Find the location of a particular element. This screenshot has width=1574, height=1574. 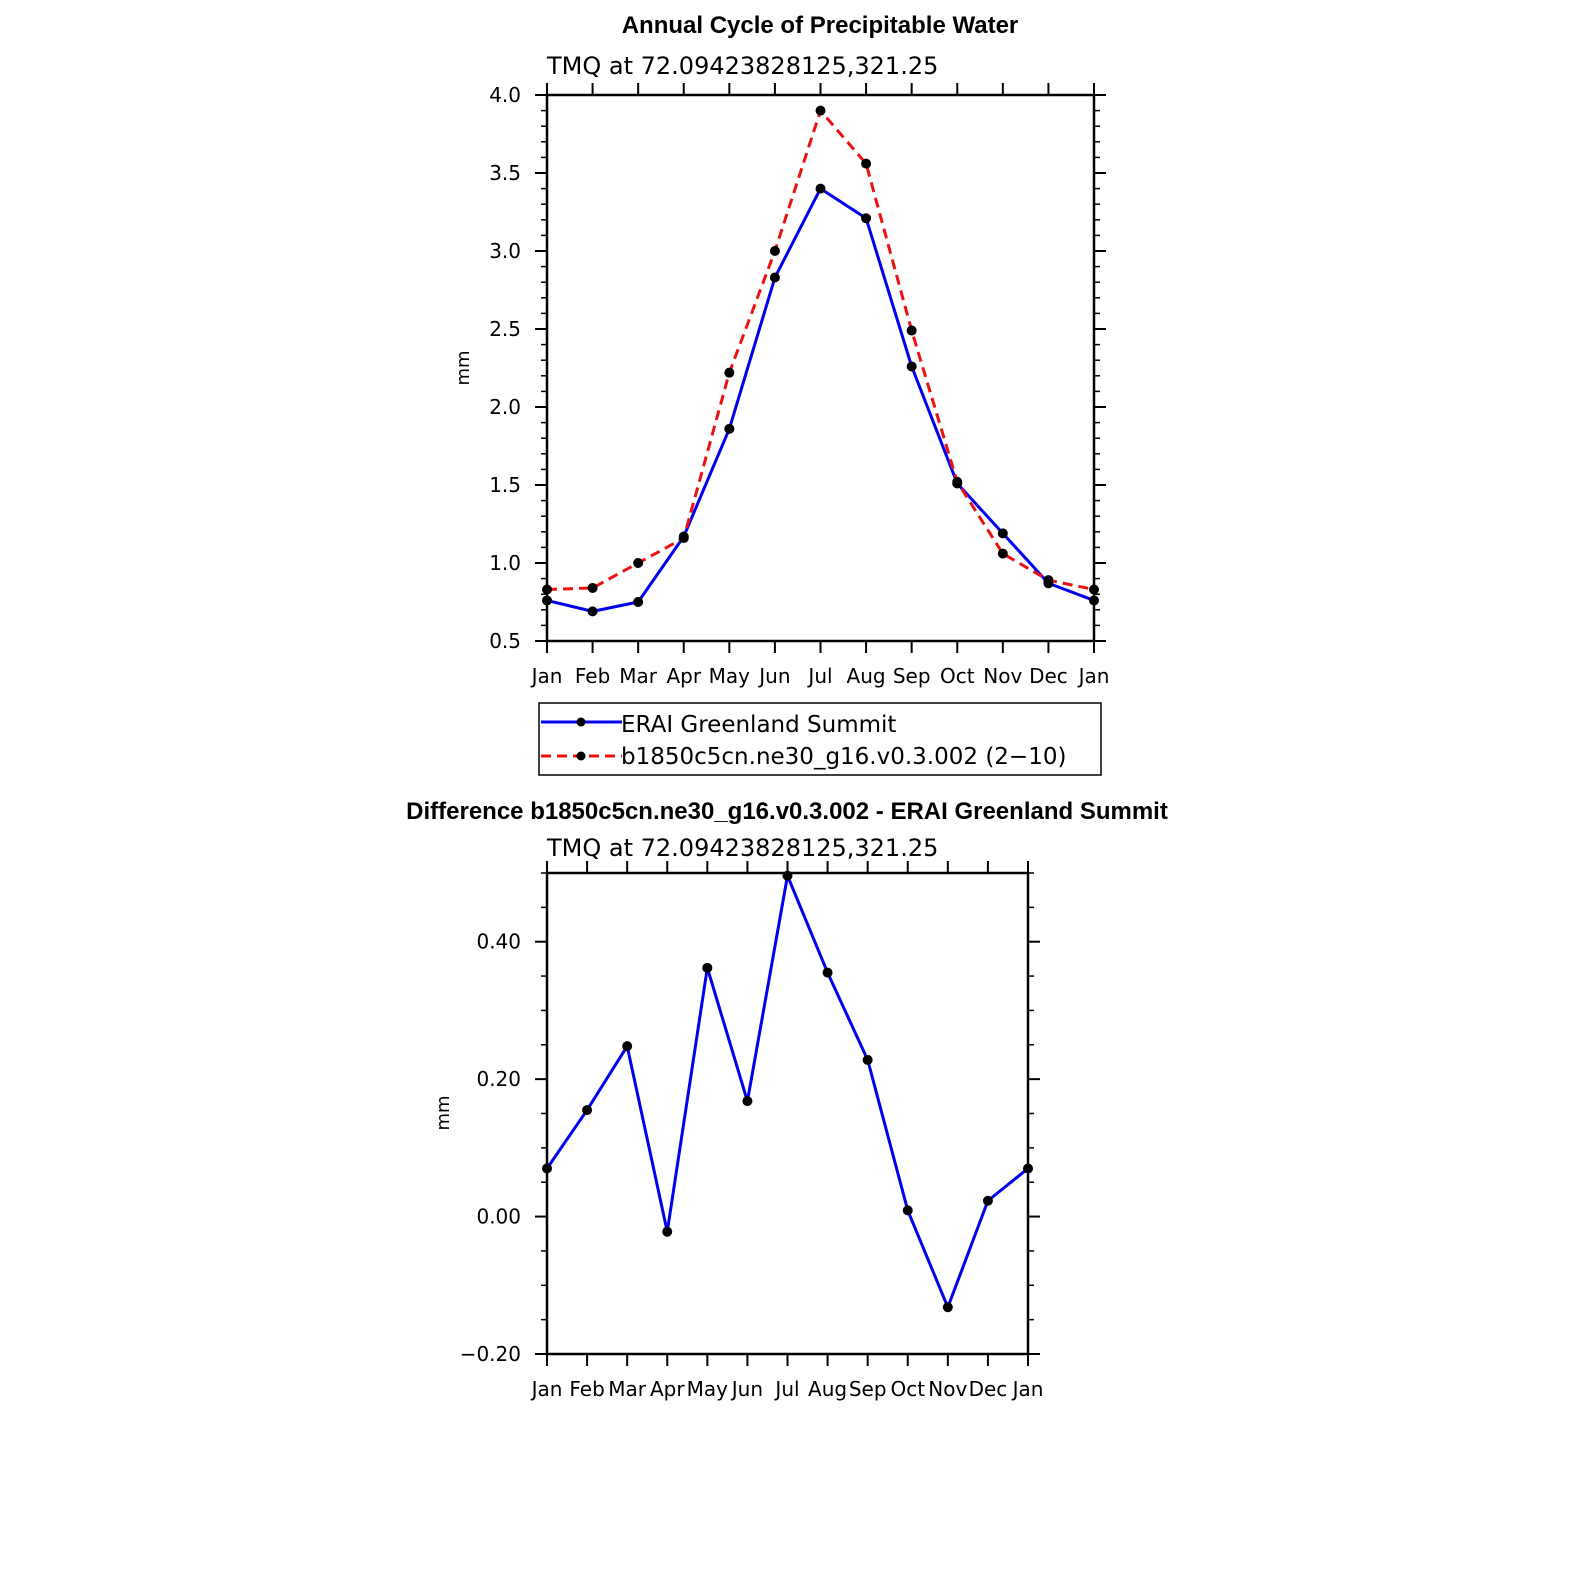

y-tick-label: 0.20 is located at coordinates (498, 1079).